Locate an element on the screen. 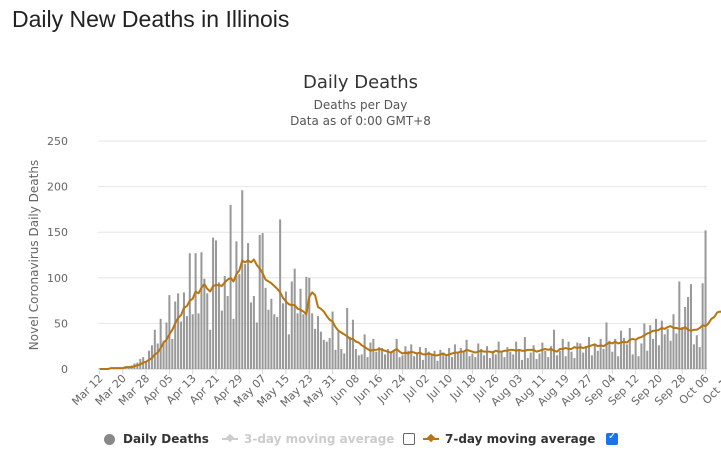  legend-item-7-day-average: 7-day moving average is located at coordinates (509, 439).